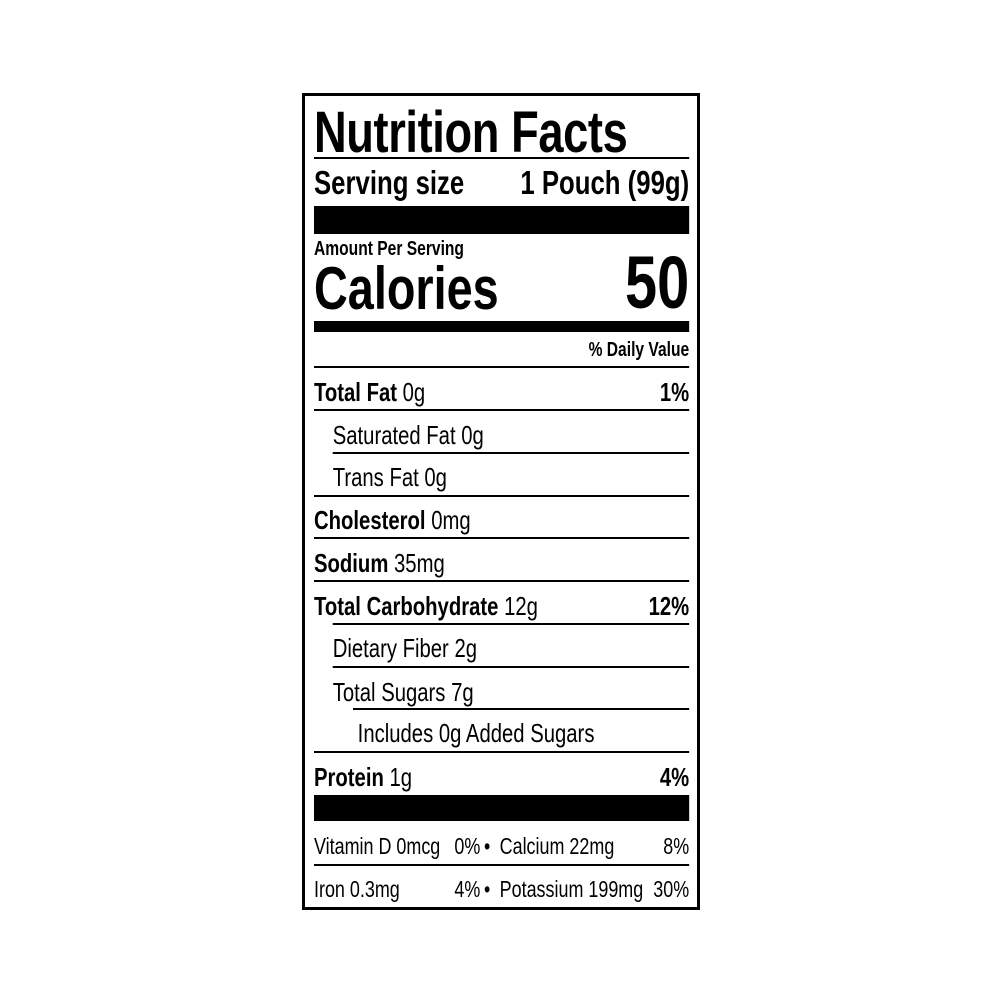  Describe the element at coordinates (501, 560) in the screenshot. I see `nutrient-row-sodium: Sodium 35mg` at that location.